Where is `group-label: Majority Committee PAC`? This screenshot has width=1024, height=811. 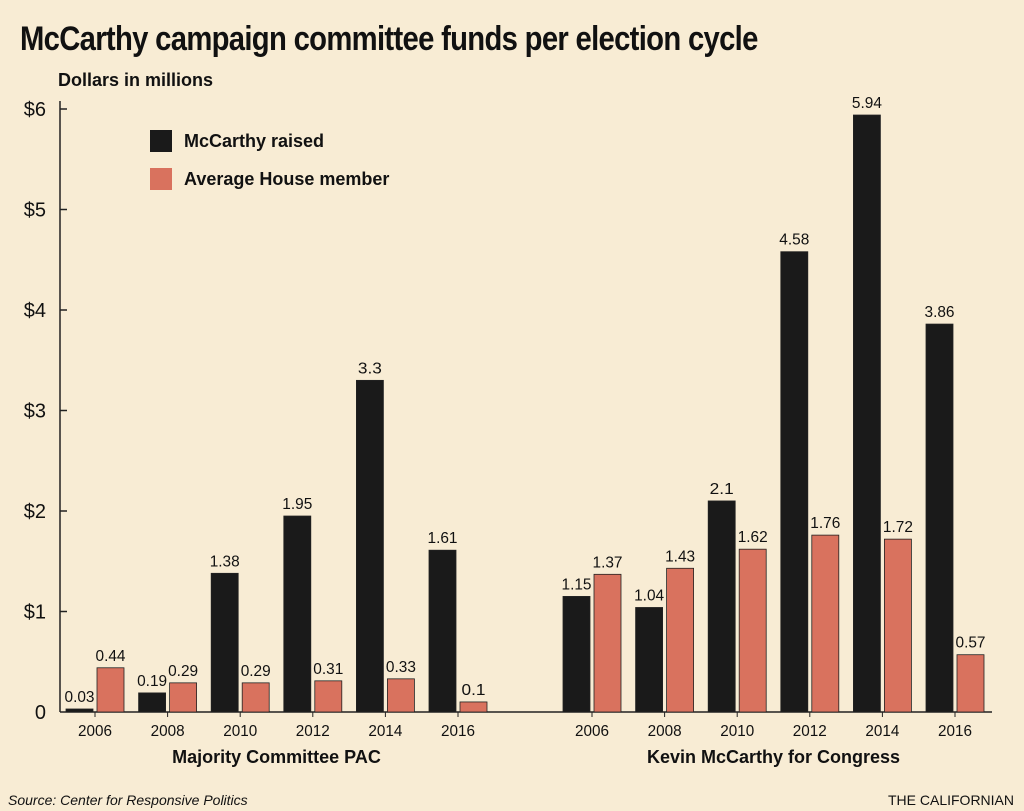 group-label: Majority Committee PAC is located at coordinates (276, 757).